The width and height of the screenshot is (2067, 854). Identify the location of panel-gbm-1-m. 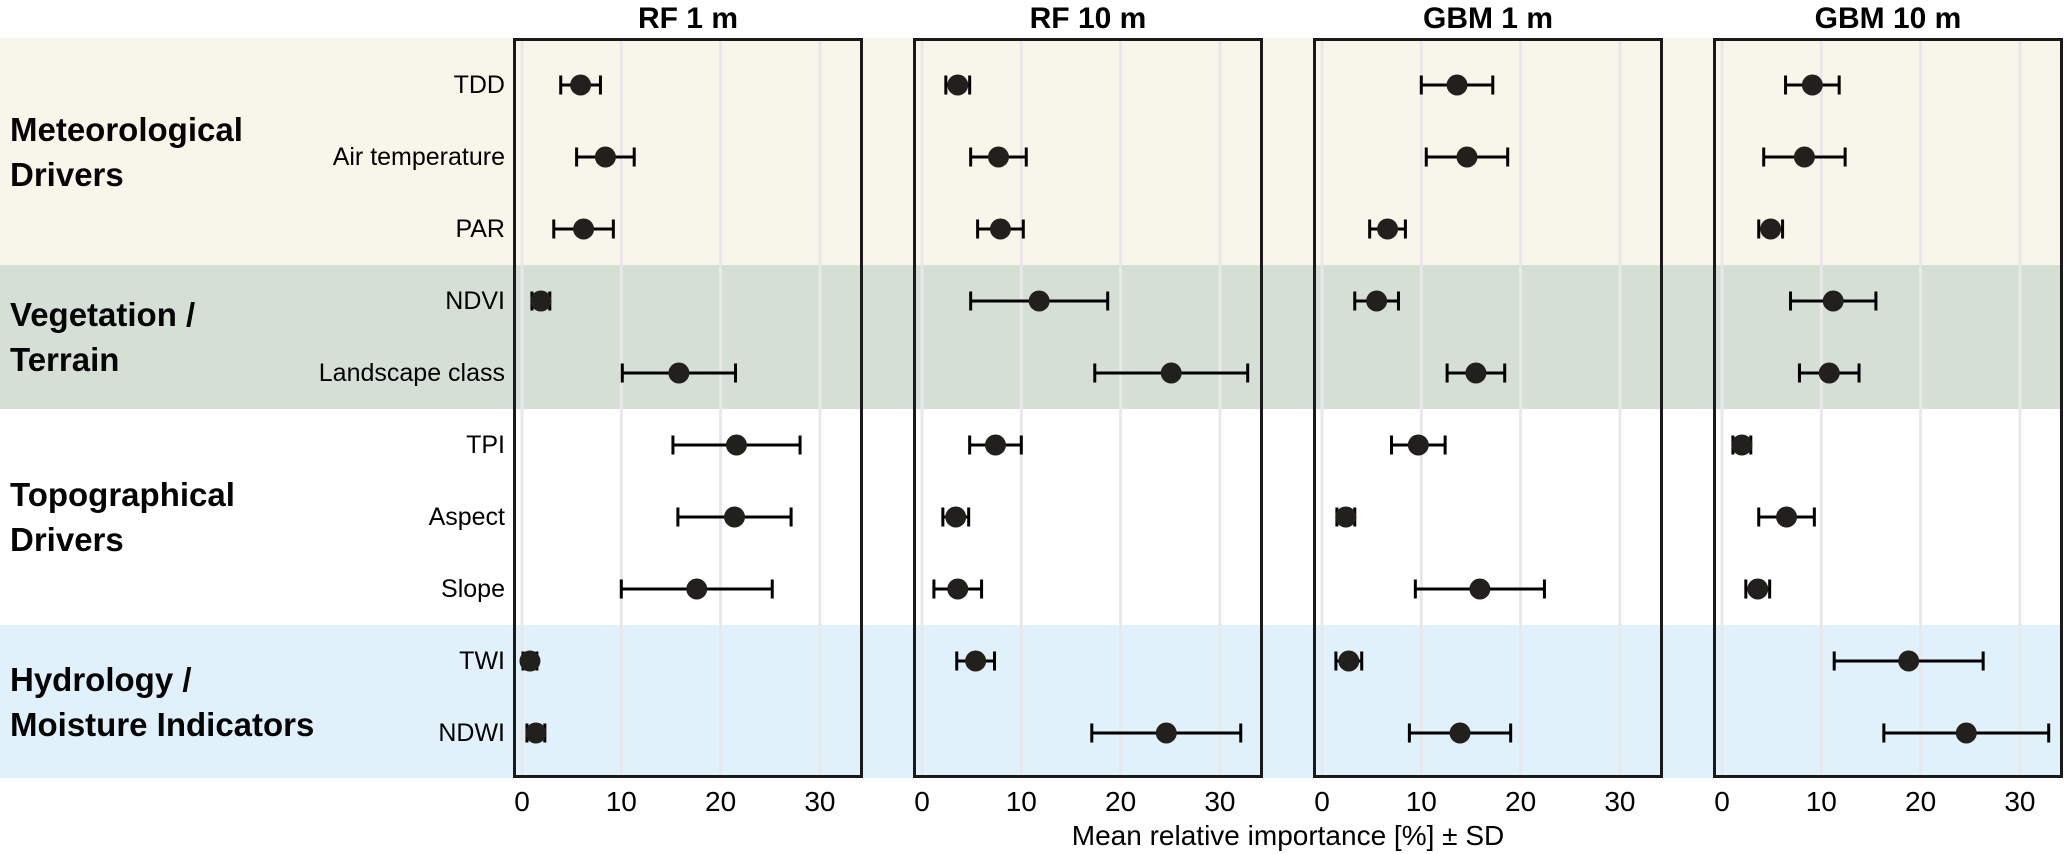
(1488, 408).